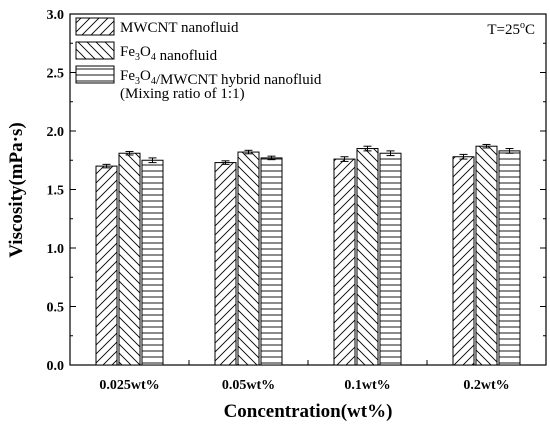 The image size is (550, 433). What do you see at coordinates (56, 308) in the screenshot?
I see `y-tick-label: 0.5` at bounding box center [56, 308].